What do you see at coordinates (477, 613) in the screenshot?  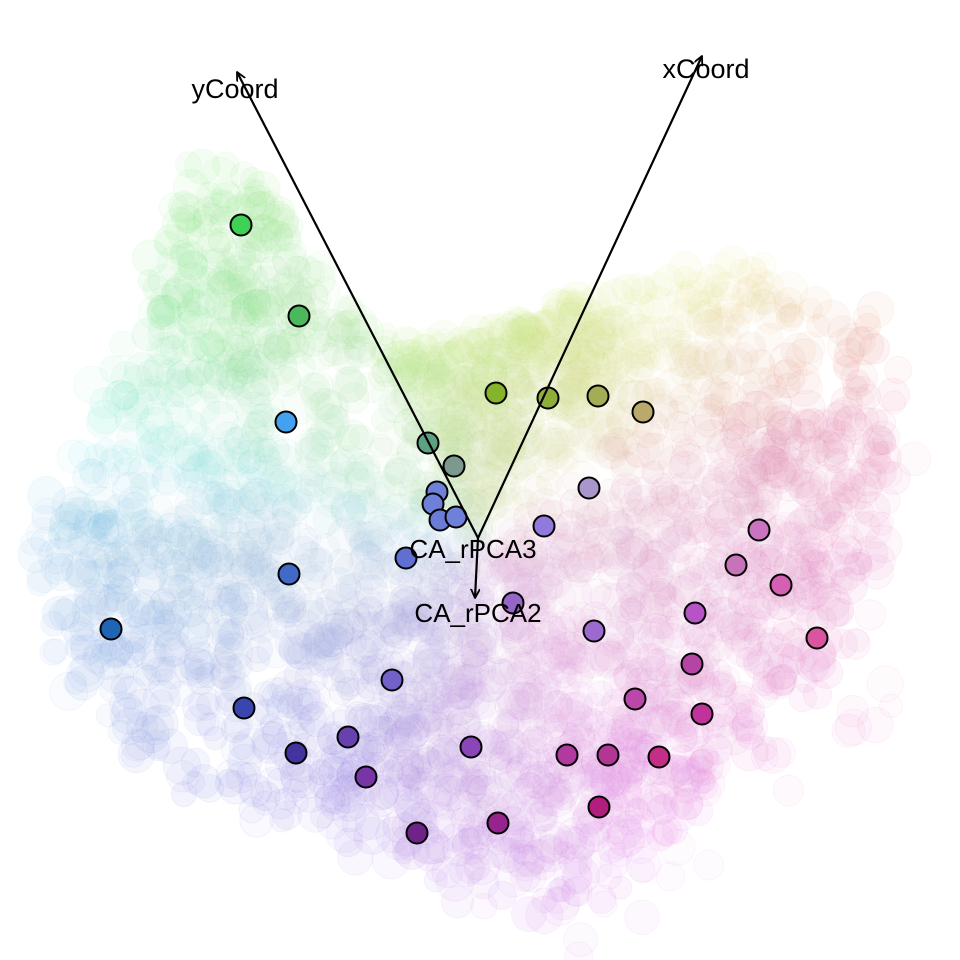 I see `axis-label-ca-rpca2: CA_rPCA2` at bounding box center [477, 613].